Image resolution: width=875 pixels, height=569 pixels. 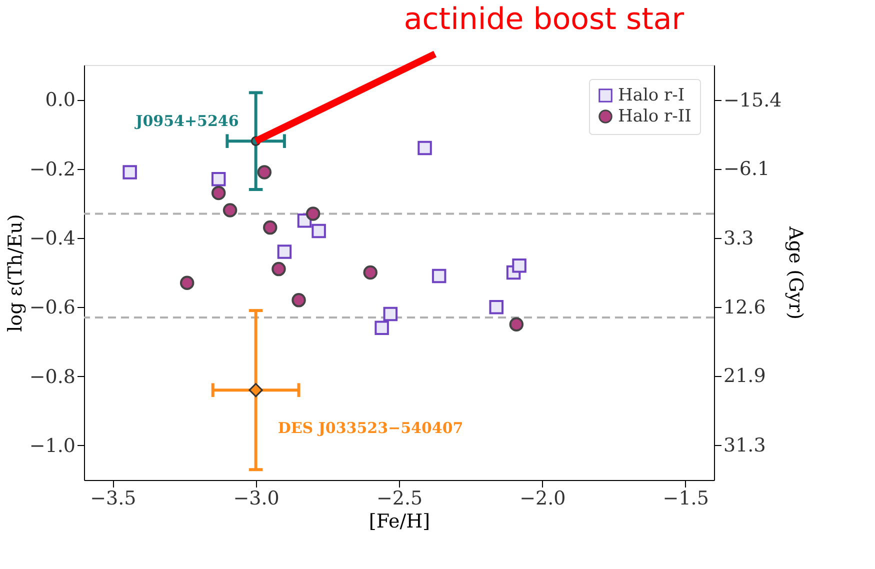 What do you see at coordinates (186, 121) in the screenshot?
I see `series-label: J0954+5246` at bounding box center [186, 121].